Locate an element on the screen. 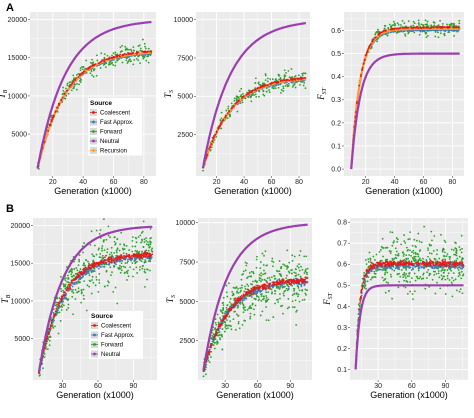 This screenshot has width=474, height=418. y-tick-label: 7500 is located at coordinates (187, 262).